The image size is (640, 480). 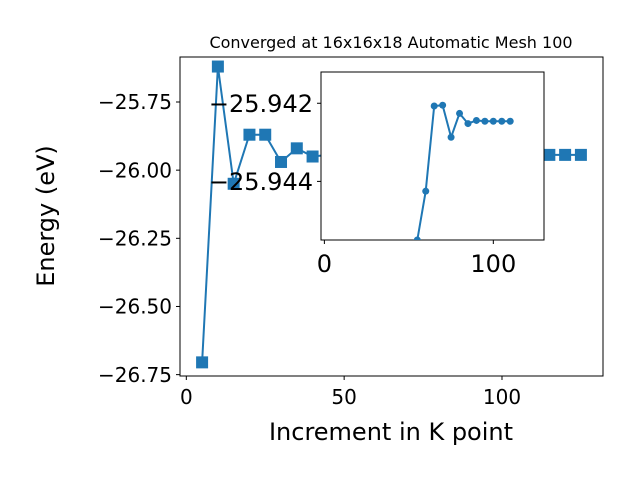 I want to click on main-x-tick-label: 0, so click(x=186, y=397).